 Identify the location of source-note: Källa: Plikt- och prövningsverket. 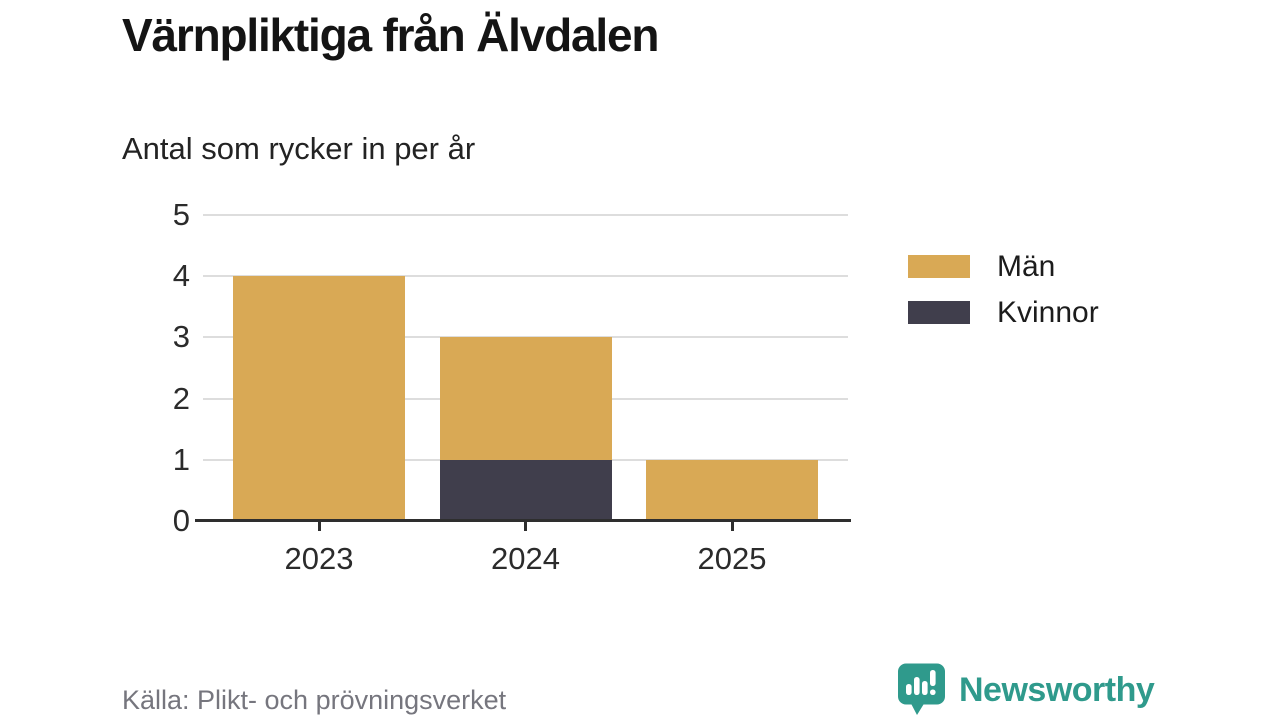
(314, 700).